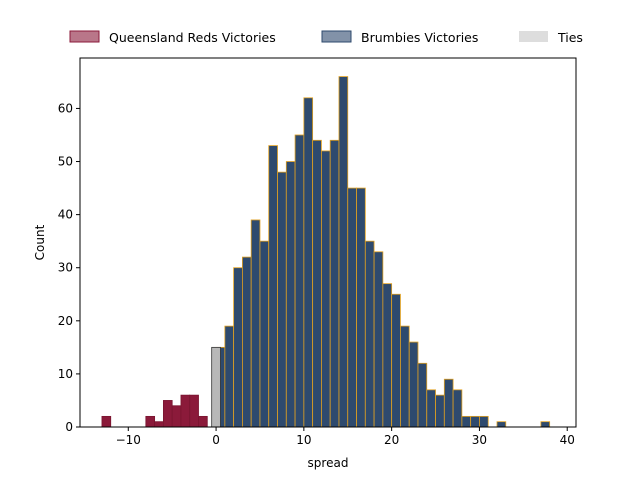 The width and height of the screenshot is (640, 480). What do you see at coordinates (65, 215) in the screenshot?
I see `y-tick-label: 40` at bounding box center [65, 215].